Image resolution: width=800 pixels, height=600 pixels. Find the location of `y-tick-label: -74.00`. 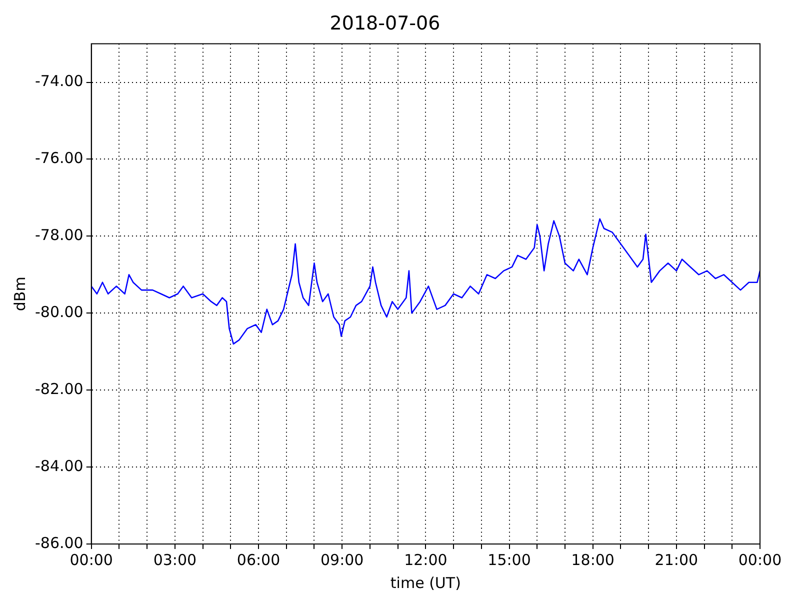

y-tick-label: -74.00 is located at coordinates (59, 81).